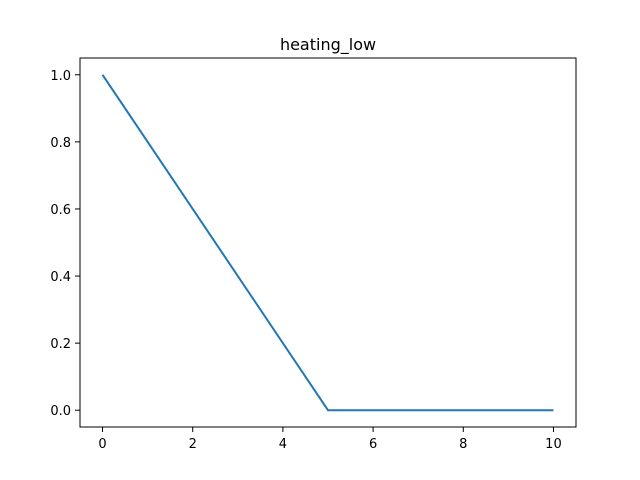 The height and width of the screenshot is (480, 640). What do you see at coordinates (60, 76) in the screenshot?
I see `y-tick-label: 1.0` at bounding box center [60, 76].